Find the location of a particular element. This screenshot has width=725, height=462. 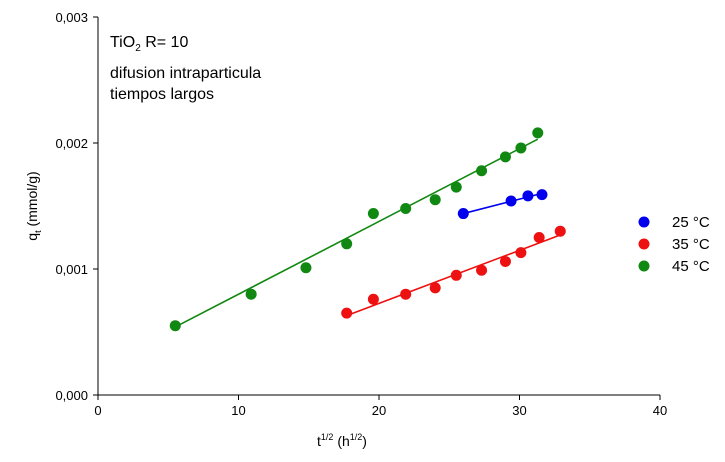

x-tick-label: 40 is located at coordinates (660, 410).